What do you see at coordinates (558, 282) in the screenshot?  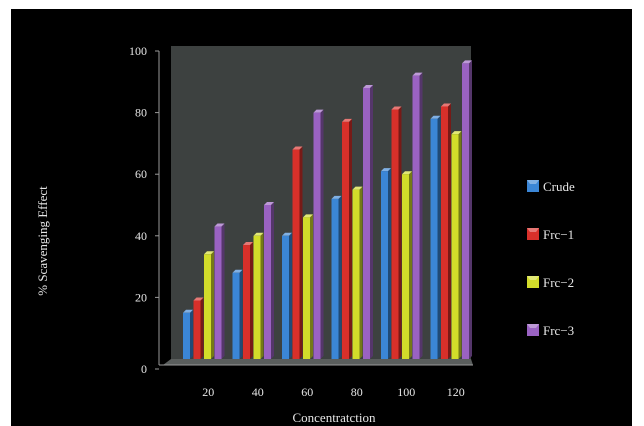 I see `legend-label: Frc−2` at bounding box center [558, 282].